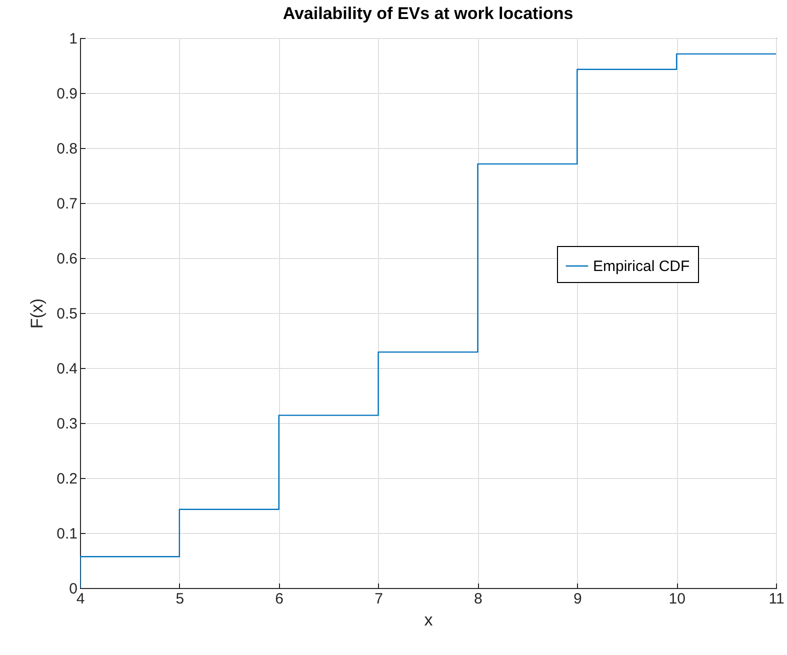 The height and width of the screenshot is (655, 787). I want to click on y-tick-label: 0.8, so click(67, 149).